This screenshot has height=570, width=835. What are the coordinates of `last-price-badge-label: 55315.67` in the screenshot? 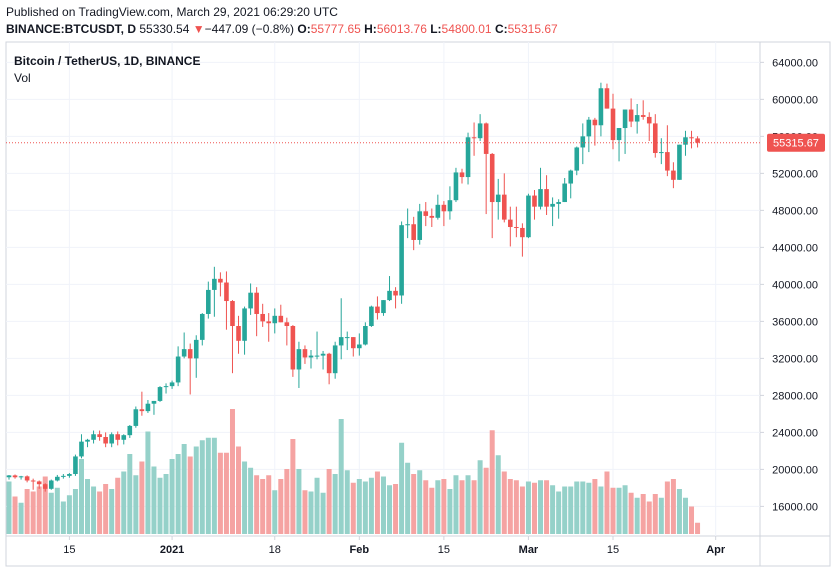 It's located at (796, 144).